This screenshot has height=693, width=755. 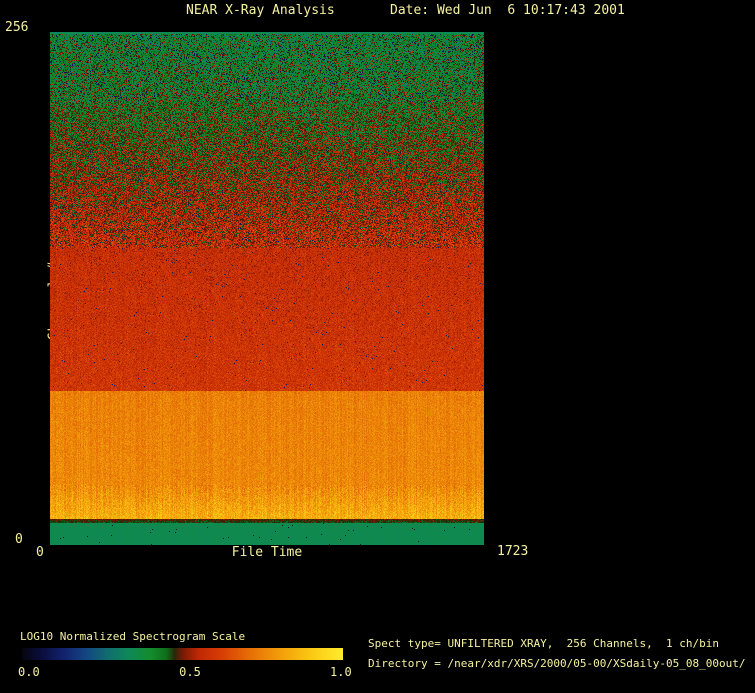 What do you see at coordinates (341, 672) in the screenshot?
I see `colorbar-tick-max: 1.0` at bounding box center [341, 672].